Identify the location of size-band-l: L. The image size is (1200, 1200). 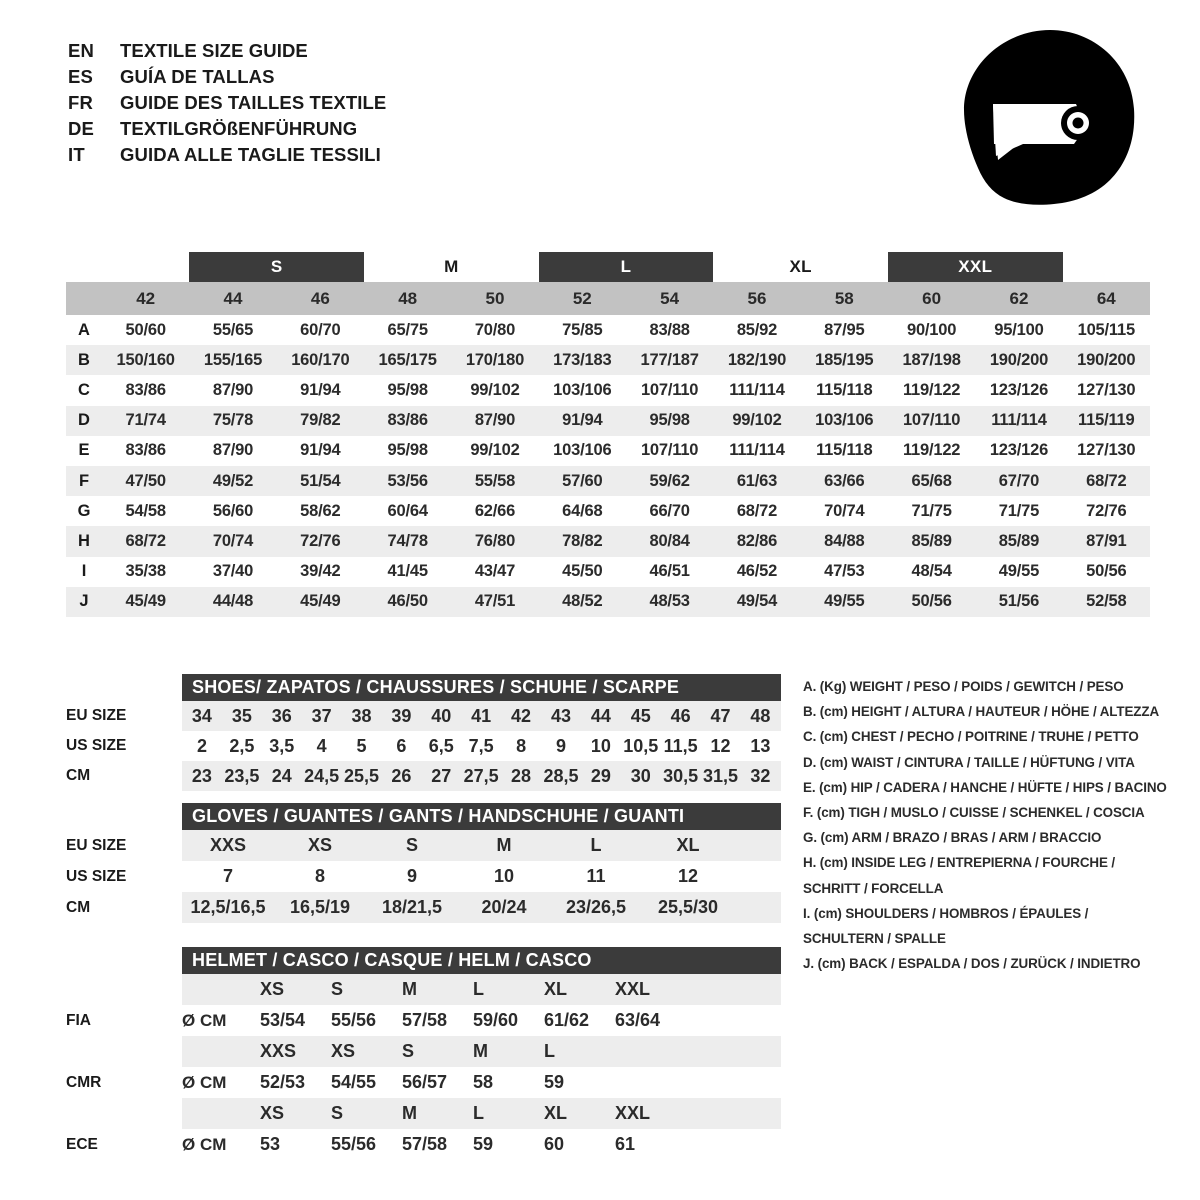
(626, 267).